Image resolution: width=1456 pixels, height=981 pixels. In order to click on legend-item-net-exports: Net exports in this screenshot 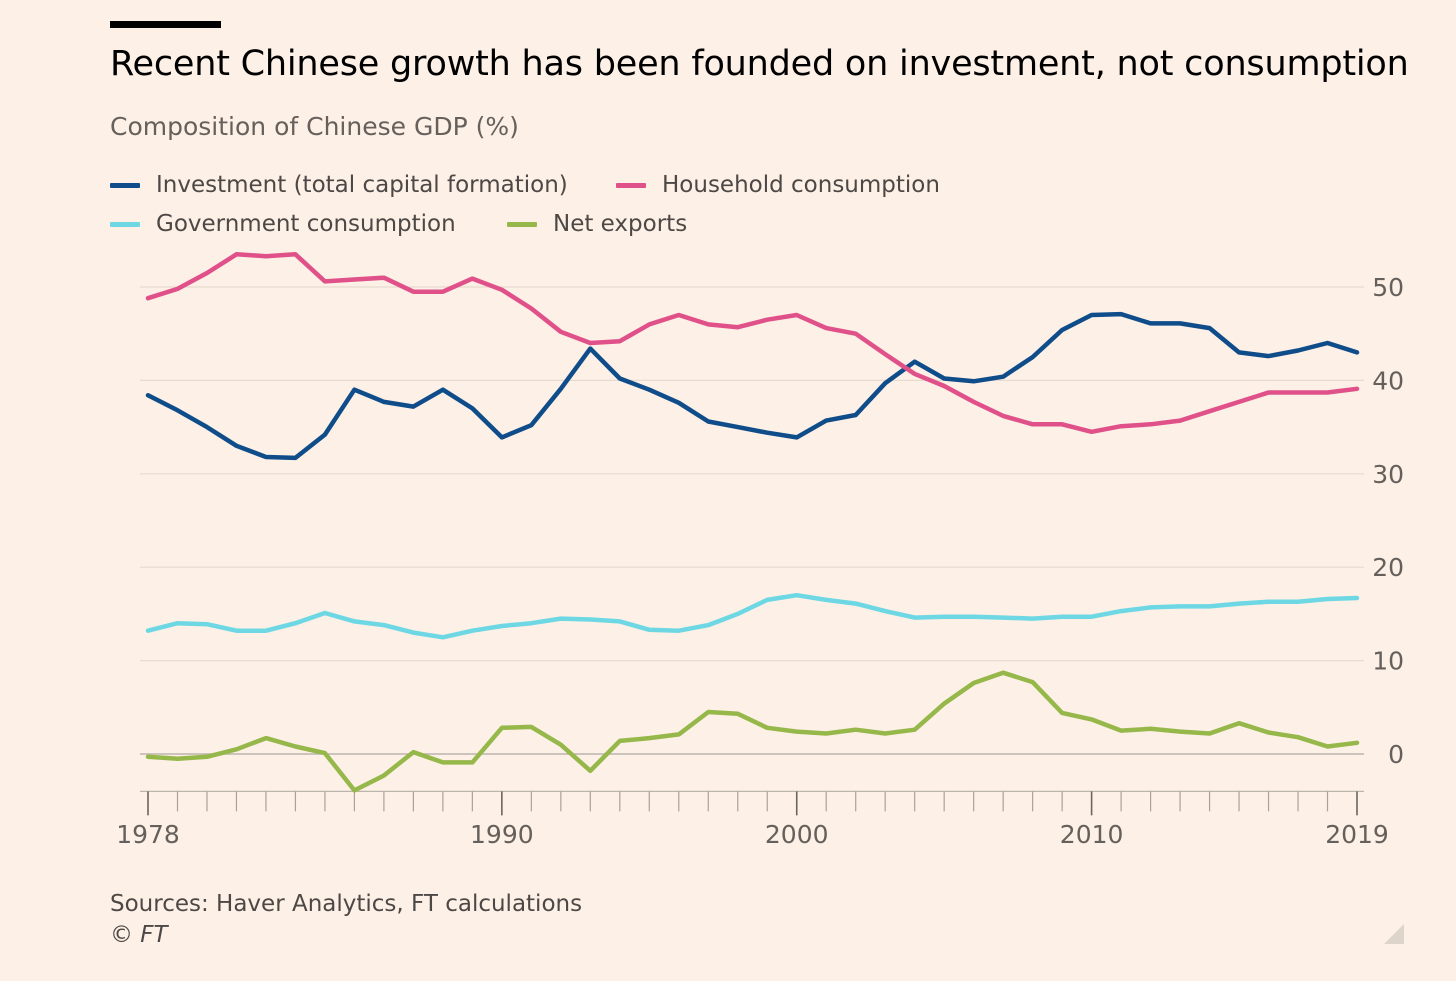, I will do `click(597, 224)`.